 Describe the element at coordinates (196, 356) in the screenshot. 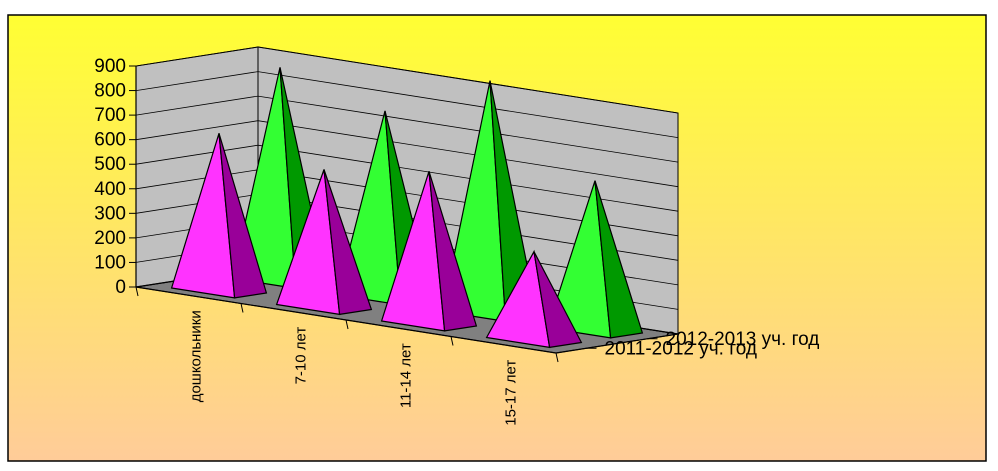

I see `category-label: дошкольники` at that location.